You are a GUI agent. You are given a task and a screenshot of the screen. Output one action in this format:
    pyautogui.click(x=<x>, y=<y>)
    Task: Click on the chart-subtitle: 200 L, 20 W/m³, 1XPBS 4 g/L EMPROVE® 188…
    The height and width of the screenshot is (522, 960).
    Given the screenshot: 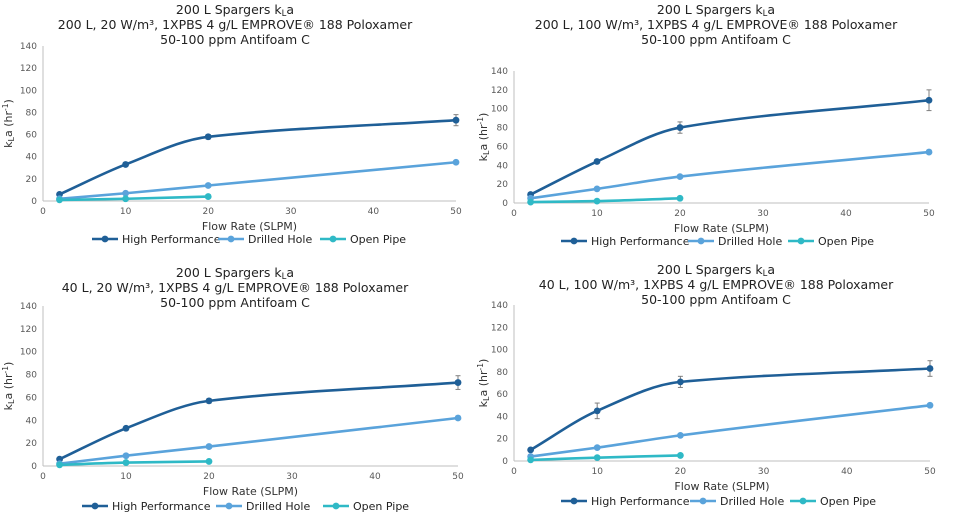 What is the action you would take?
    pyautogui.click(x=235, y=24)
    